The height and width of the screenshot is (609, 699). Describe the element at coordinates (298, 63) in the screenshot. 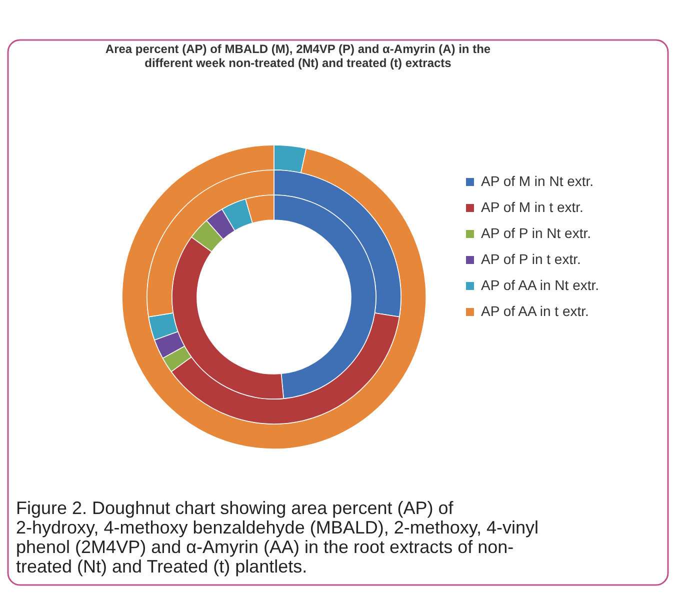

I see `text: different week non-treated (Nt) and treated (t) extracts` at that location.